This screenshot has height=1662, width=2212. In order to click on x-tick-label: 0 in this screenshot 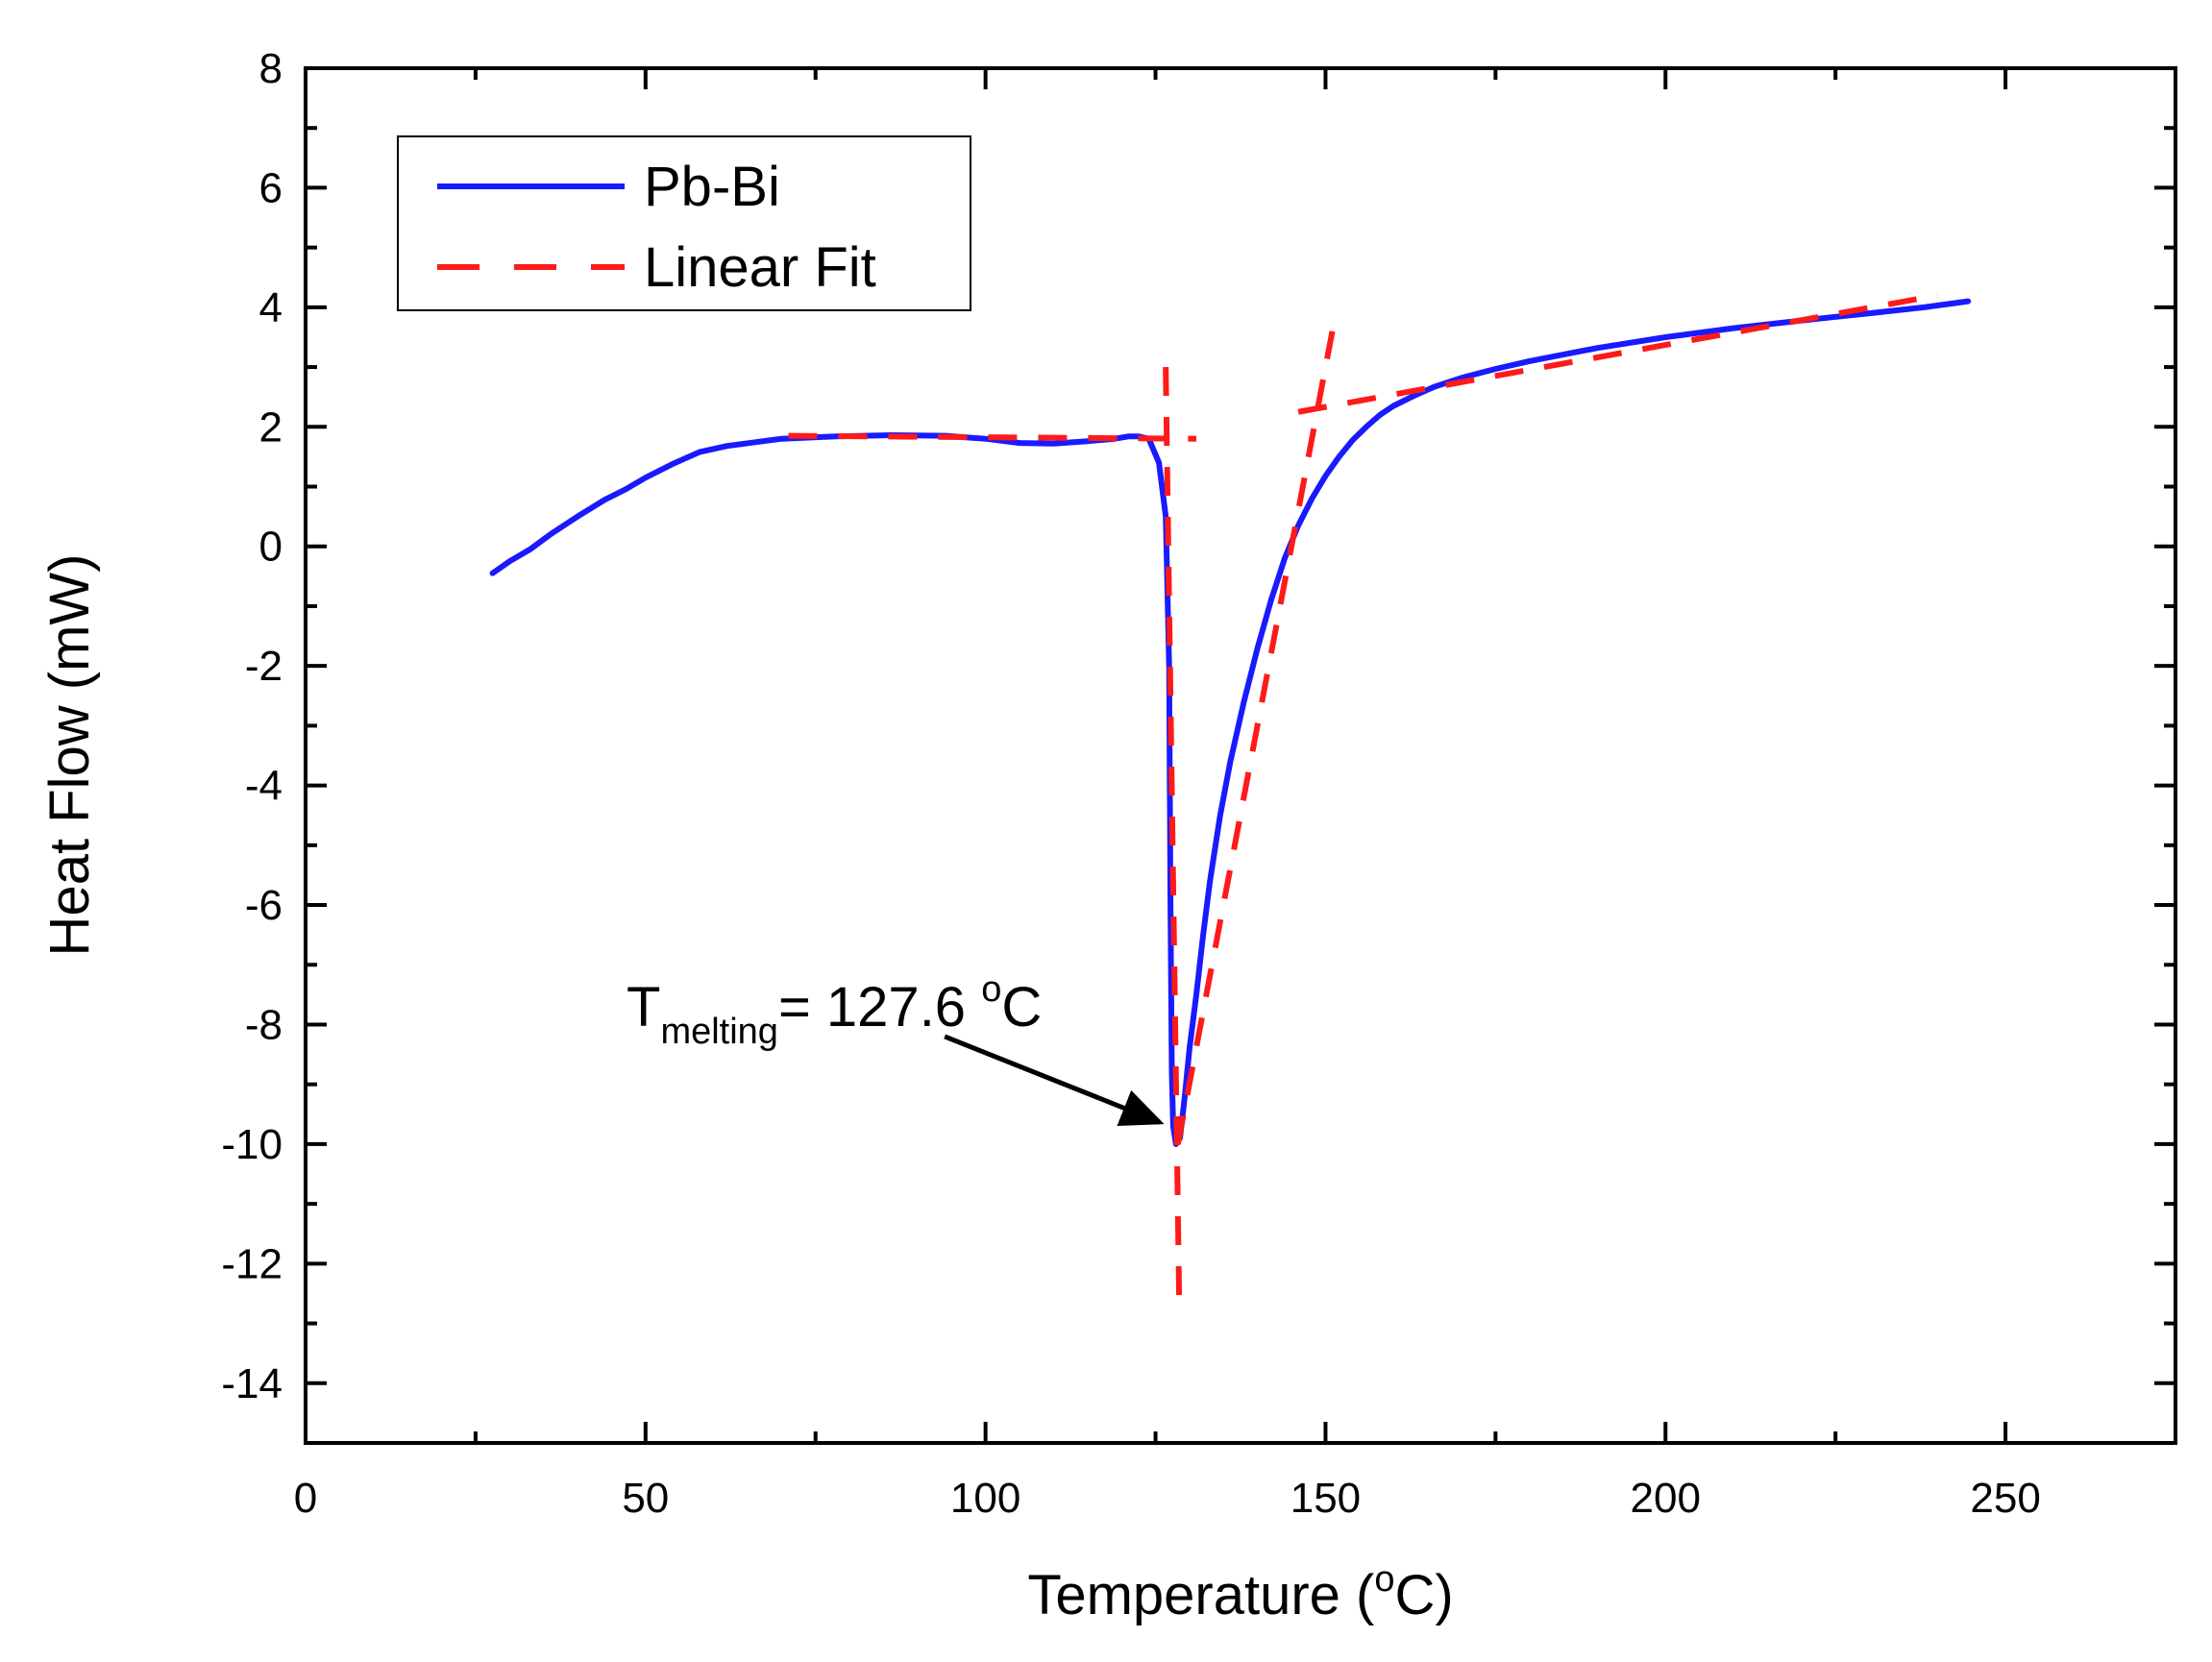, I will do `click(305, 1498)`.